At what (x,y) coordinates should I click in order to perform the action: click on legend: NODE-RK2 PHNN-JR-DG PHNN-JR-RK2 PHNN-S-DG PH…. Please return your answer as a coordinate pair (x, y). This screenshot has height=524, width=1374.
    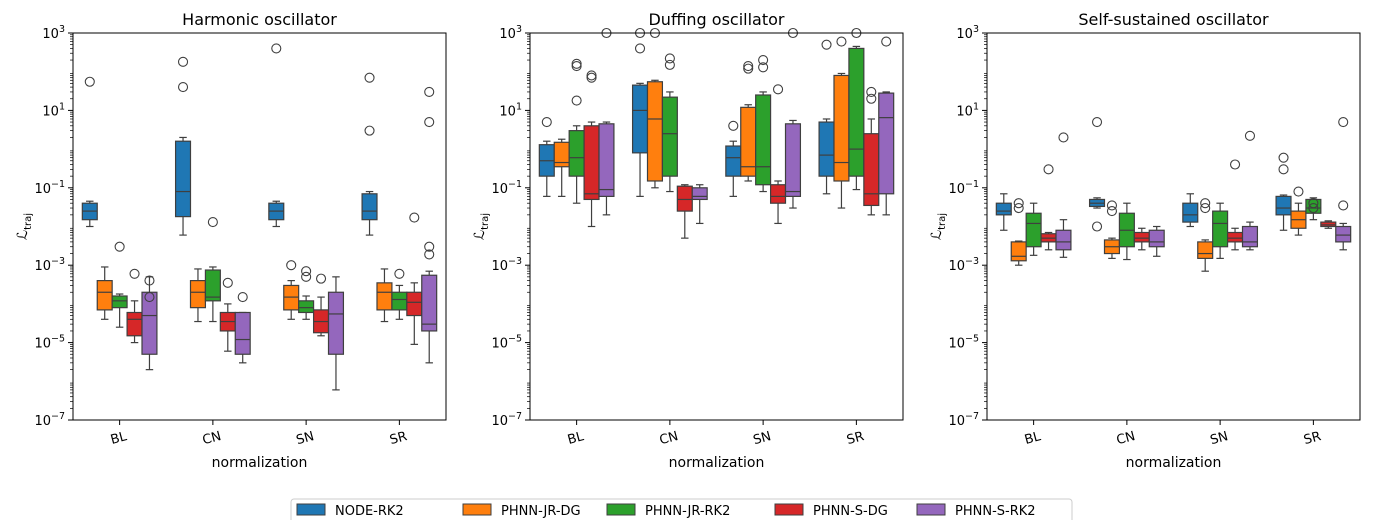
    Looking at the image, I should click on (681, 511).